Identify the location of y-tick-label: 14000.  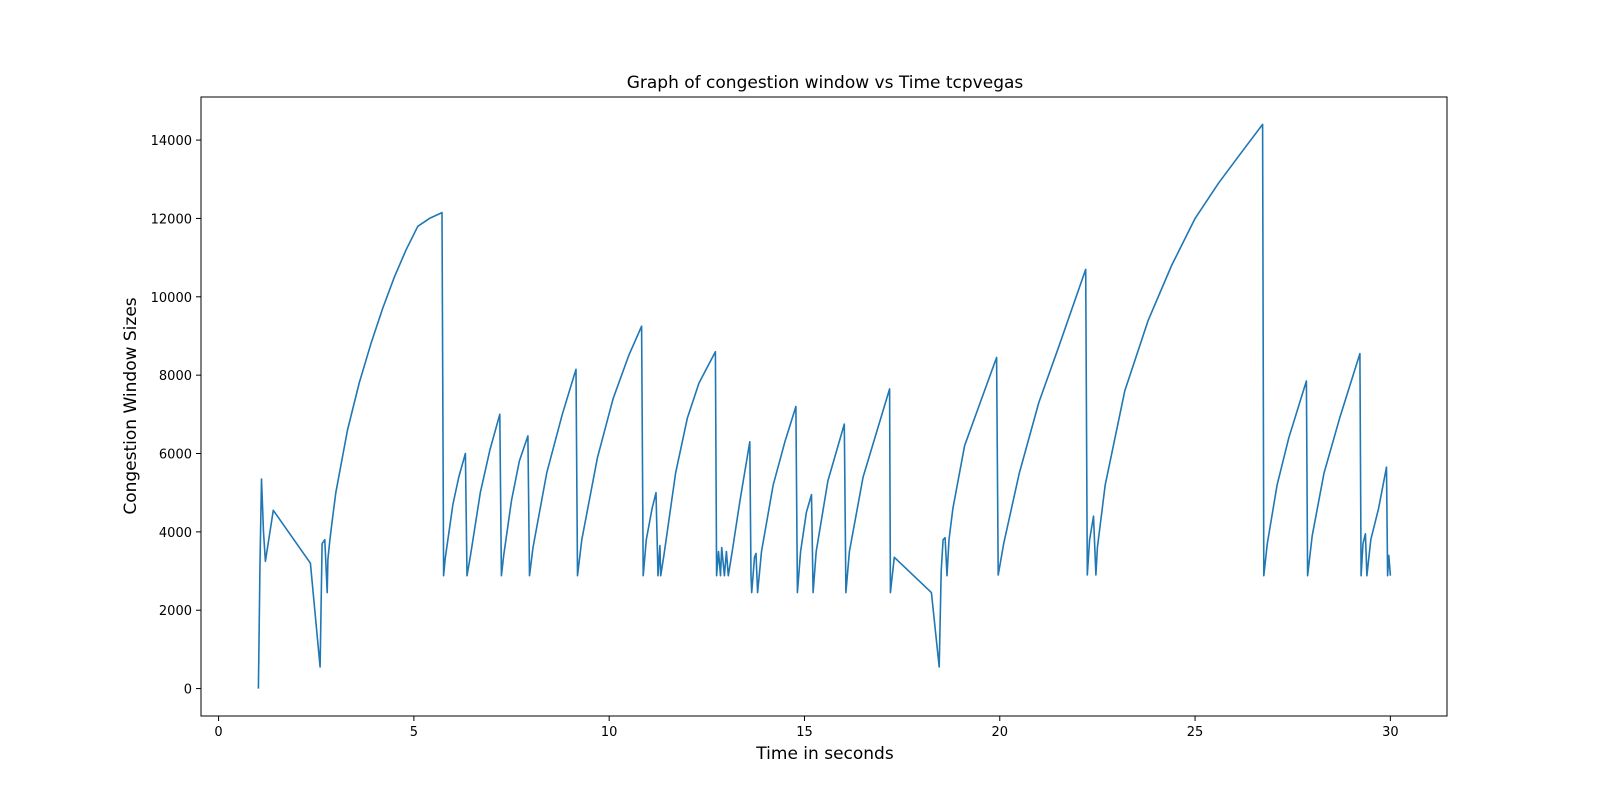
(171, 141).